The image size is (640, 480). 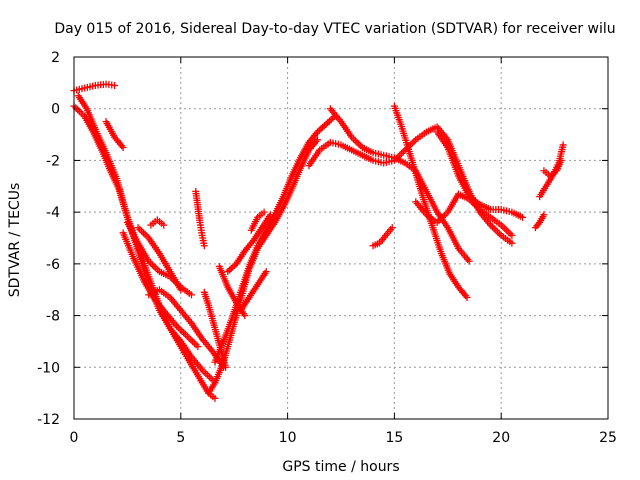 I want to click on x-tick-label: 15, so click(x=394, y=438).